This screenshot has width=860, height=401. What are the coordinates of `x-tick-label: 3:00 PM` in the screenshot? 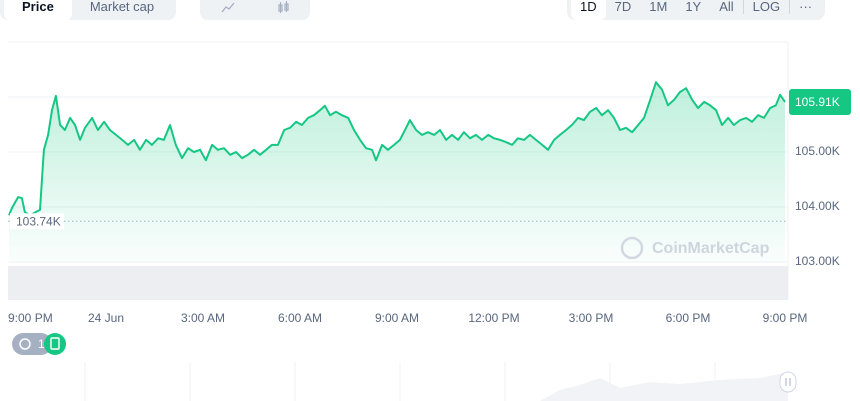 It's located at (591, 318).